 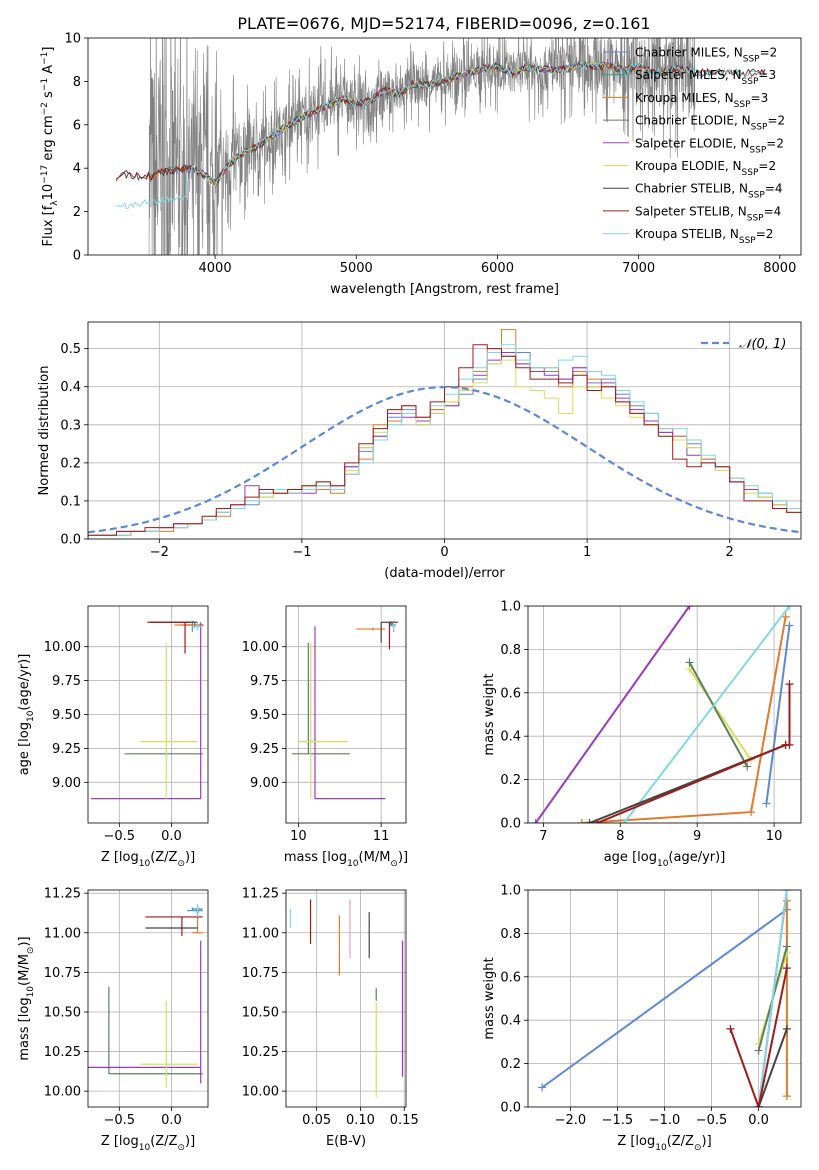 I want to click on y-tick-label: 1.0, so click(x=510, y=891).